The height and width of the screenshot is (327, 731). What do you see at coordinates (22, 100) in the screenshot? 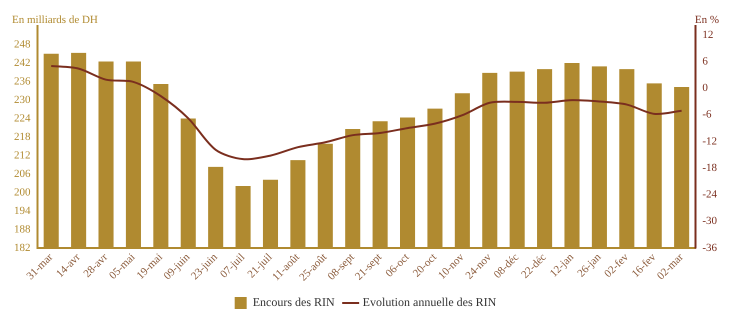
I see `y-tick-label: 230` at bounding box center [22, 100].